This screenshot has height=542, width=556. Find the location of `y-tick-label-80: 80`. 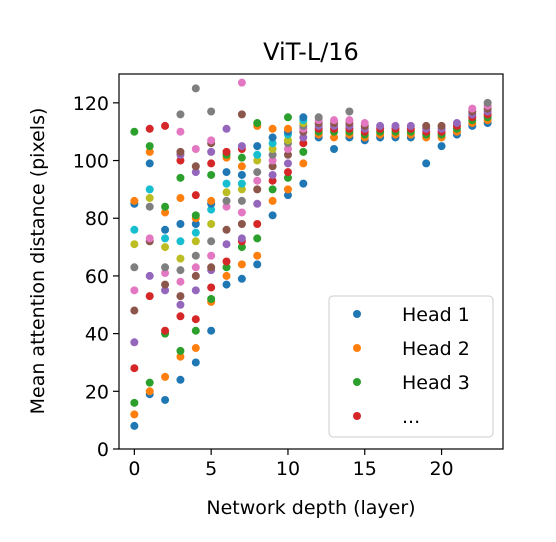

y-tick-label-80: 80 is located at coordinates (97, 219).